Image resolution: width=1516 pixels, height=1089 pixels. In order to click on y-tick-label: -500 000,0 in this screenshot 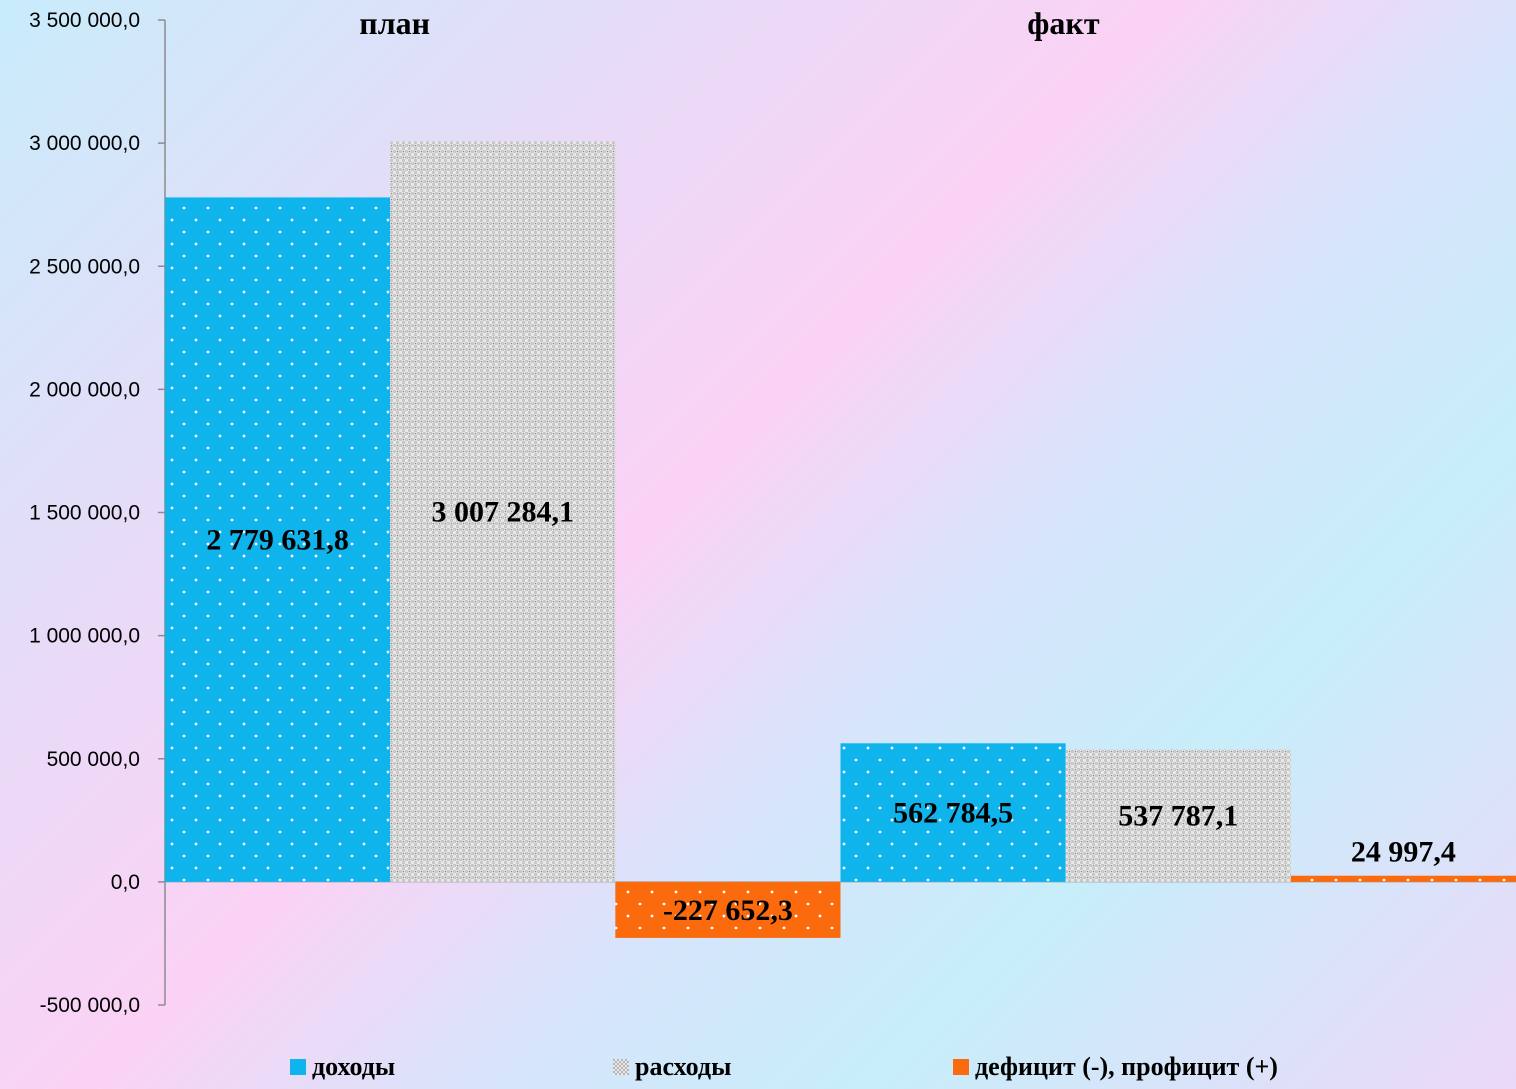, I will do `click(90, 1005)`.